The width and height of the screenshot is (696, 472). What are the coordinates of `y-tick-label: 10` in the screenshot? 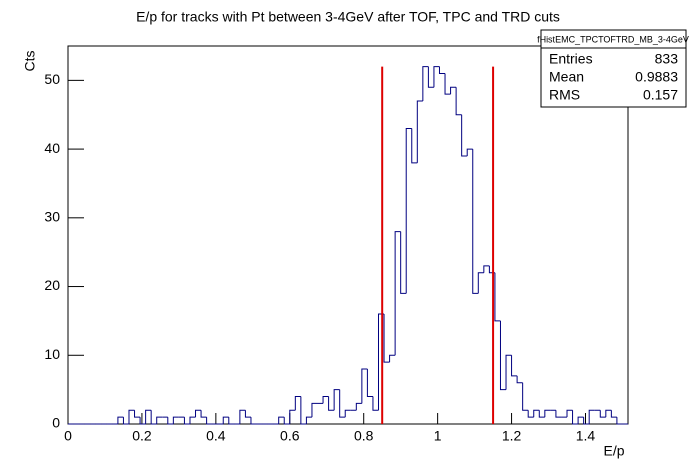 It's located at (52, 354).